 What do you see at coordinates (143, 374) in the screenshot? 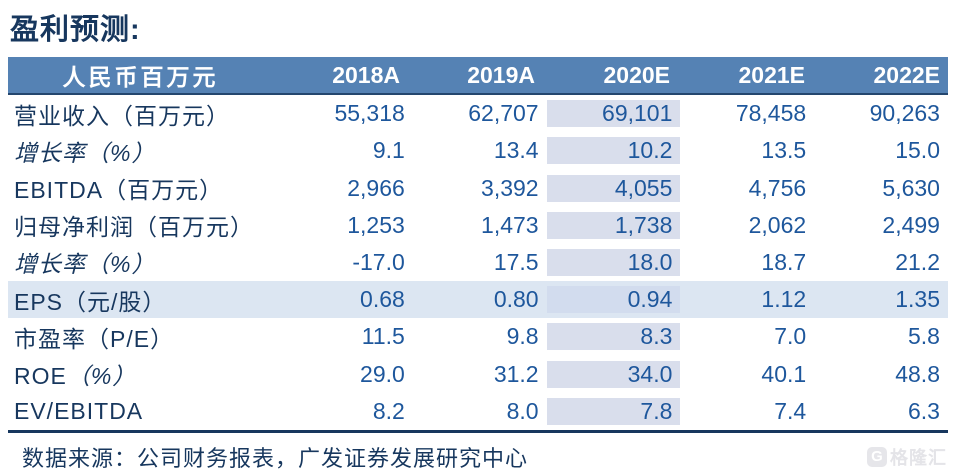
I see `row-label: ROE（%）` at bounding box center [143, 374].